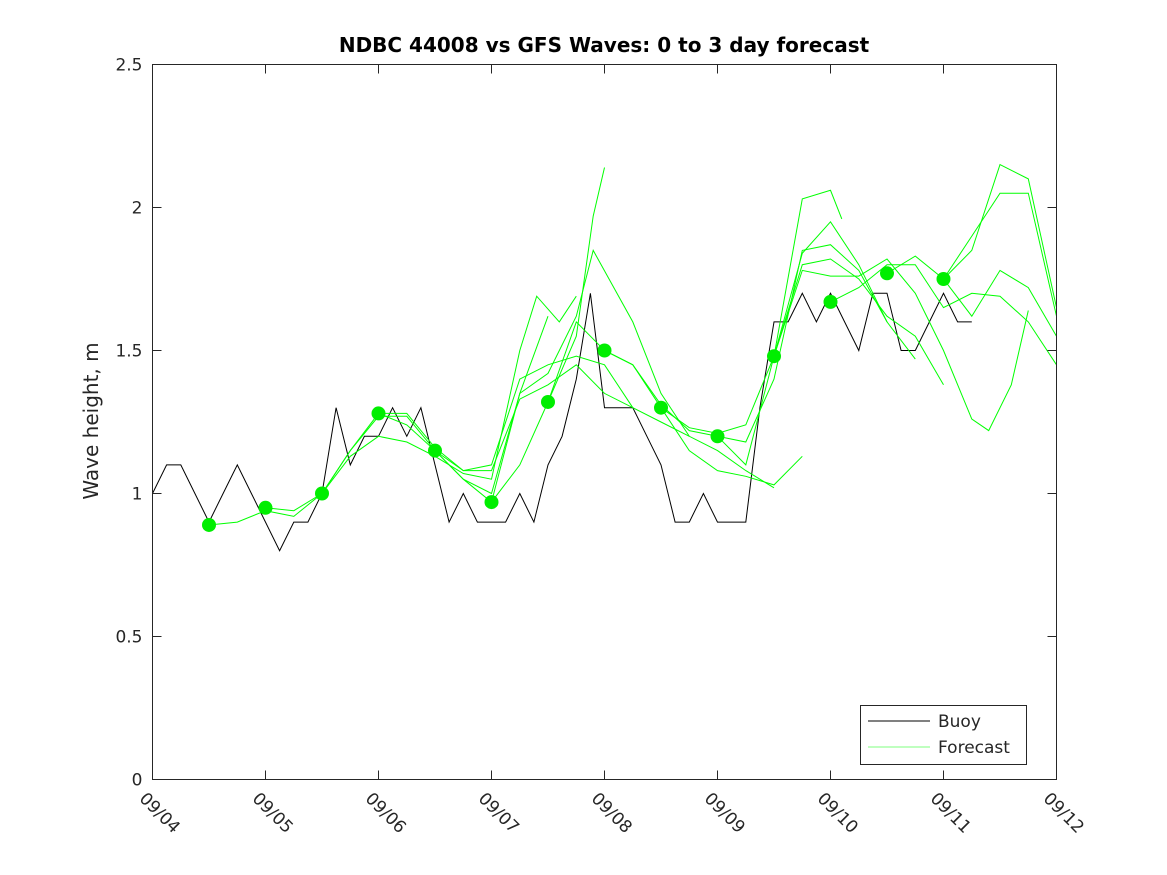  Describe the element at coordinates (91, 420) in the screenshot. I see `y-axis-label: Wave height, m` at that location.